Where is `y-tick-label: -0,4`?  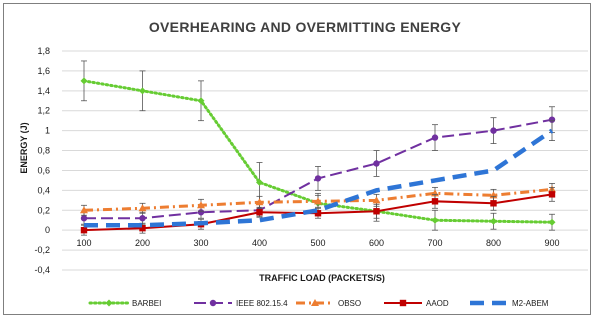
y-tick-label: -0,4 is located at coordinates (42, 270).